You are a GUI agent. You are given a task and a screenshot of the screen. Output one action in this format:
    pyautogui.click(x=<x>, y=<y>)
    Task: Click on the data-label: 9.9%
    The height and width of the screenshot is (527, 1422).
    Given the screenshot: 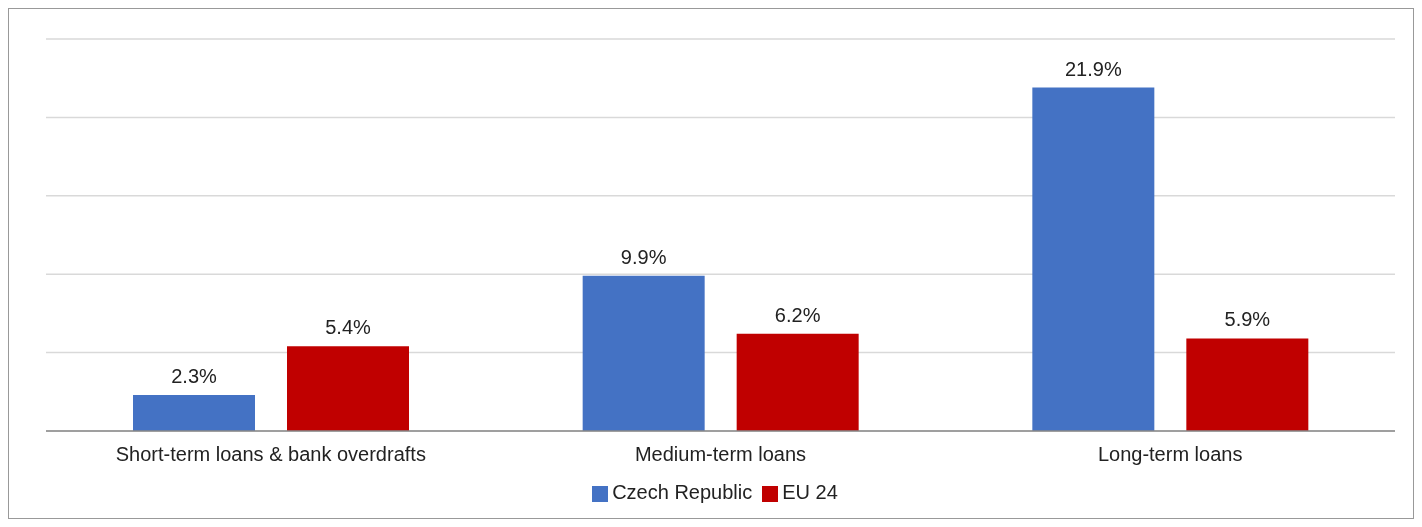 What is the action you would take?
    pyautogui.click(x=643, y=256)
    